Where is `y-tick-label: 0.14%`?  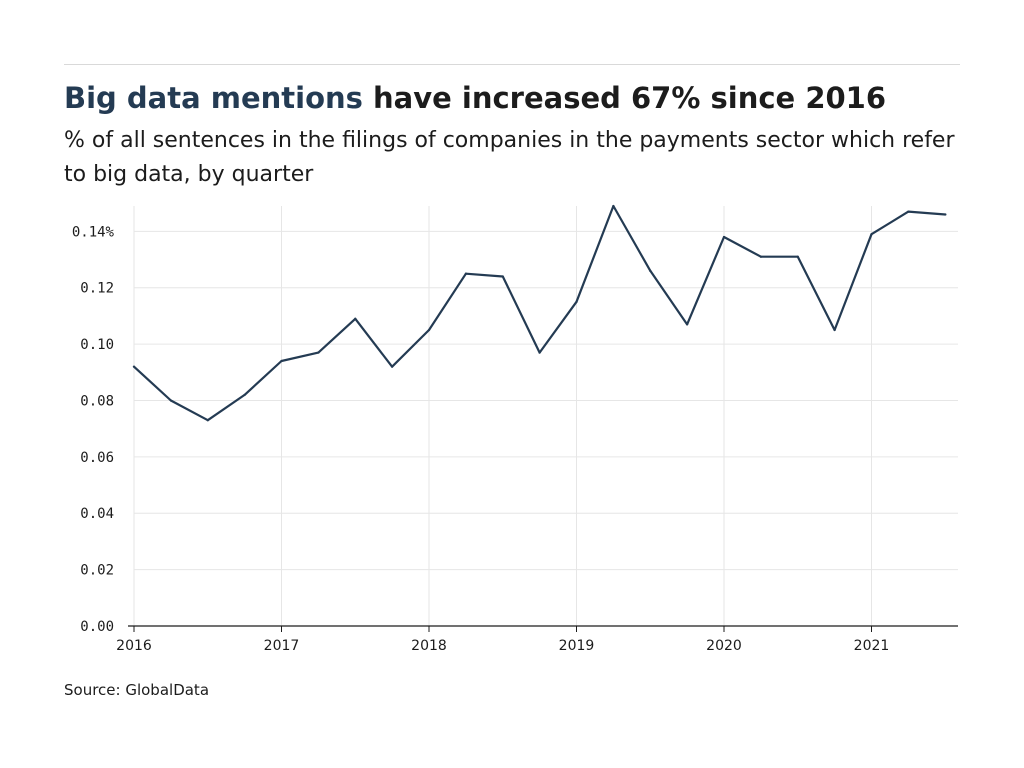 y-tick-label: 0.14% is located at coordinates (93, 232).